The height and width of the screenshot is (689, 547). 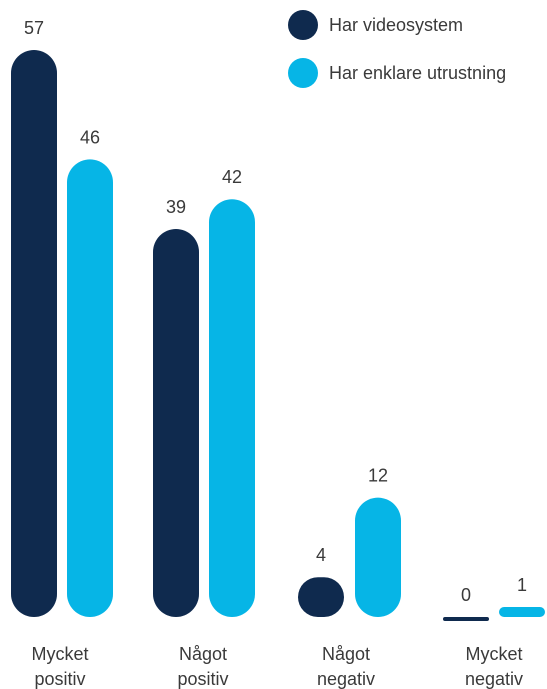 I want to click on value-label-videosystem-0: 57, so click(x=34, y=28).